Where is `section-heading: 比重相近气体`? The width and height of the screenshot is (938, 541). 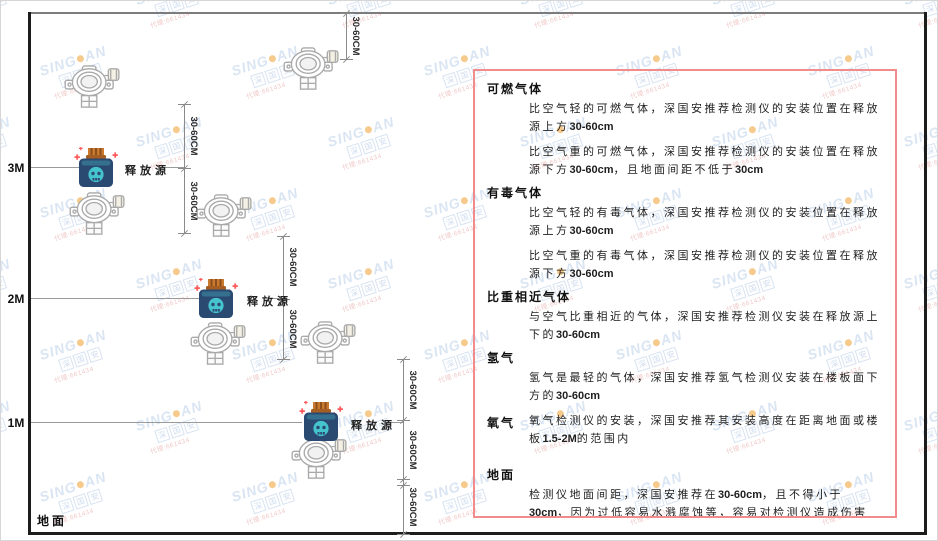
section-heading: 比重相近气体 is located at coordinates (529, 297).